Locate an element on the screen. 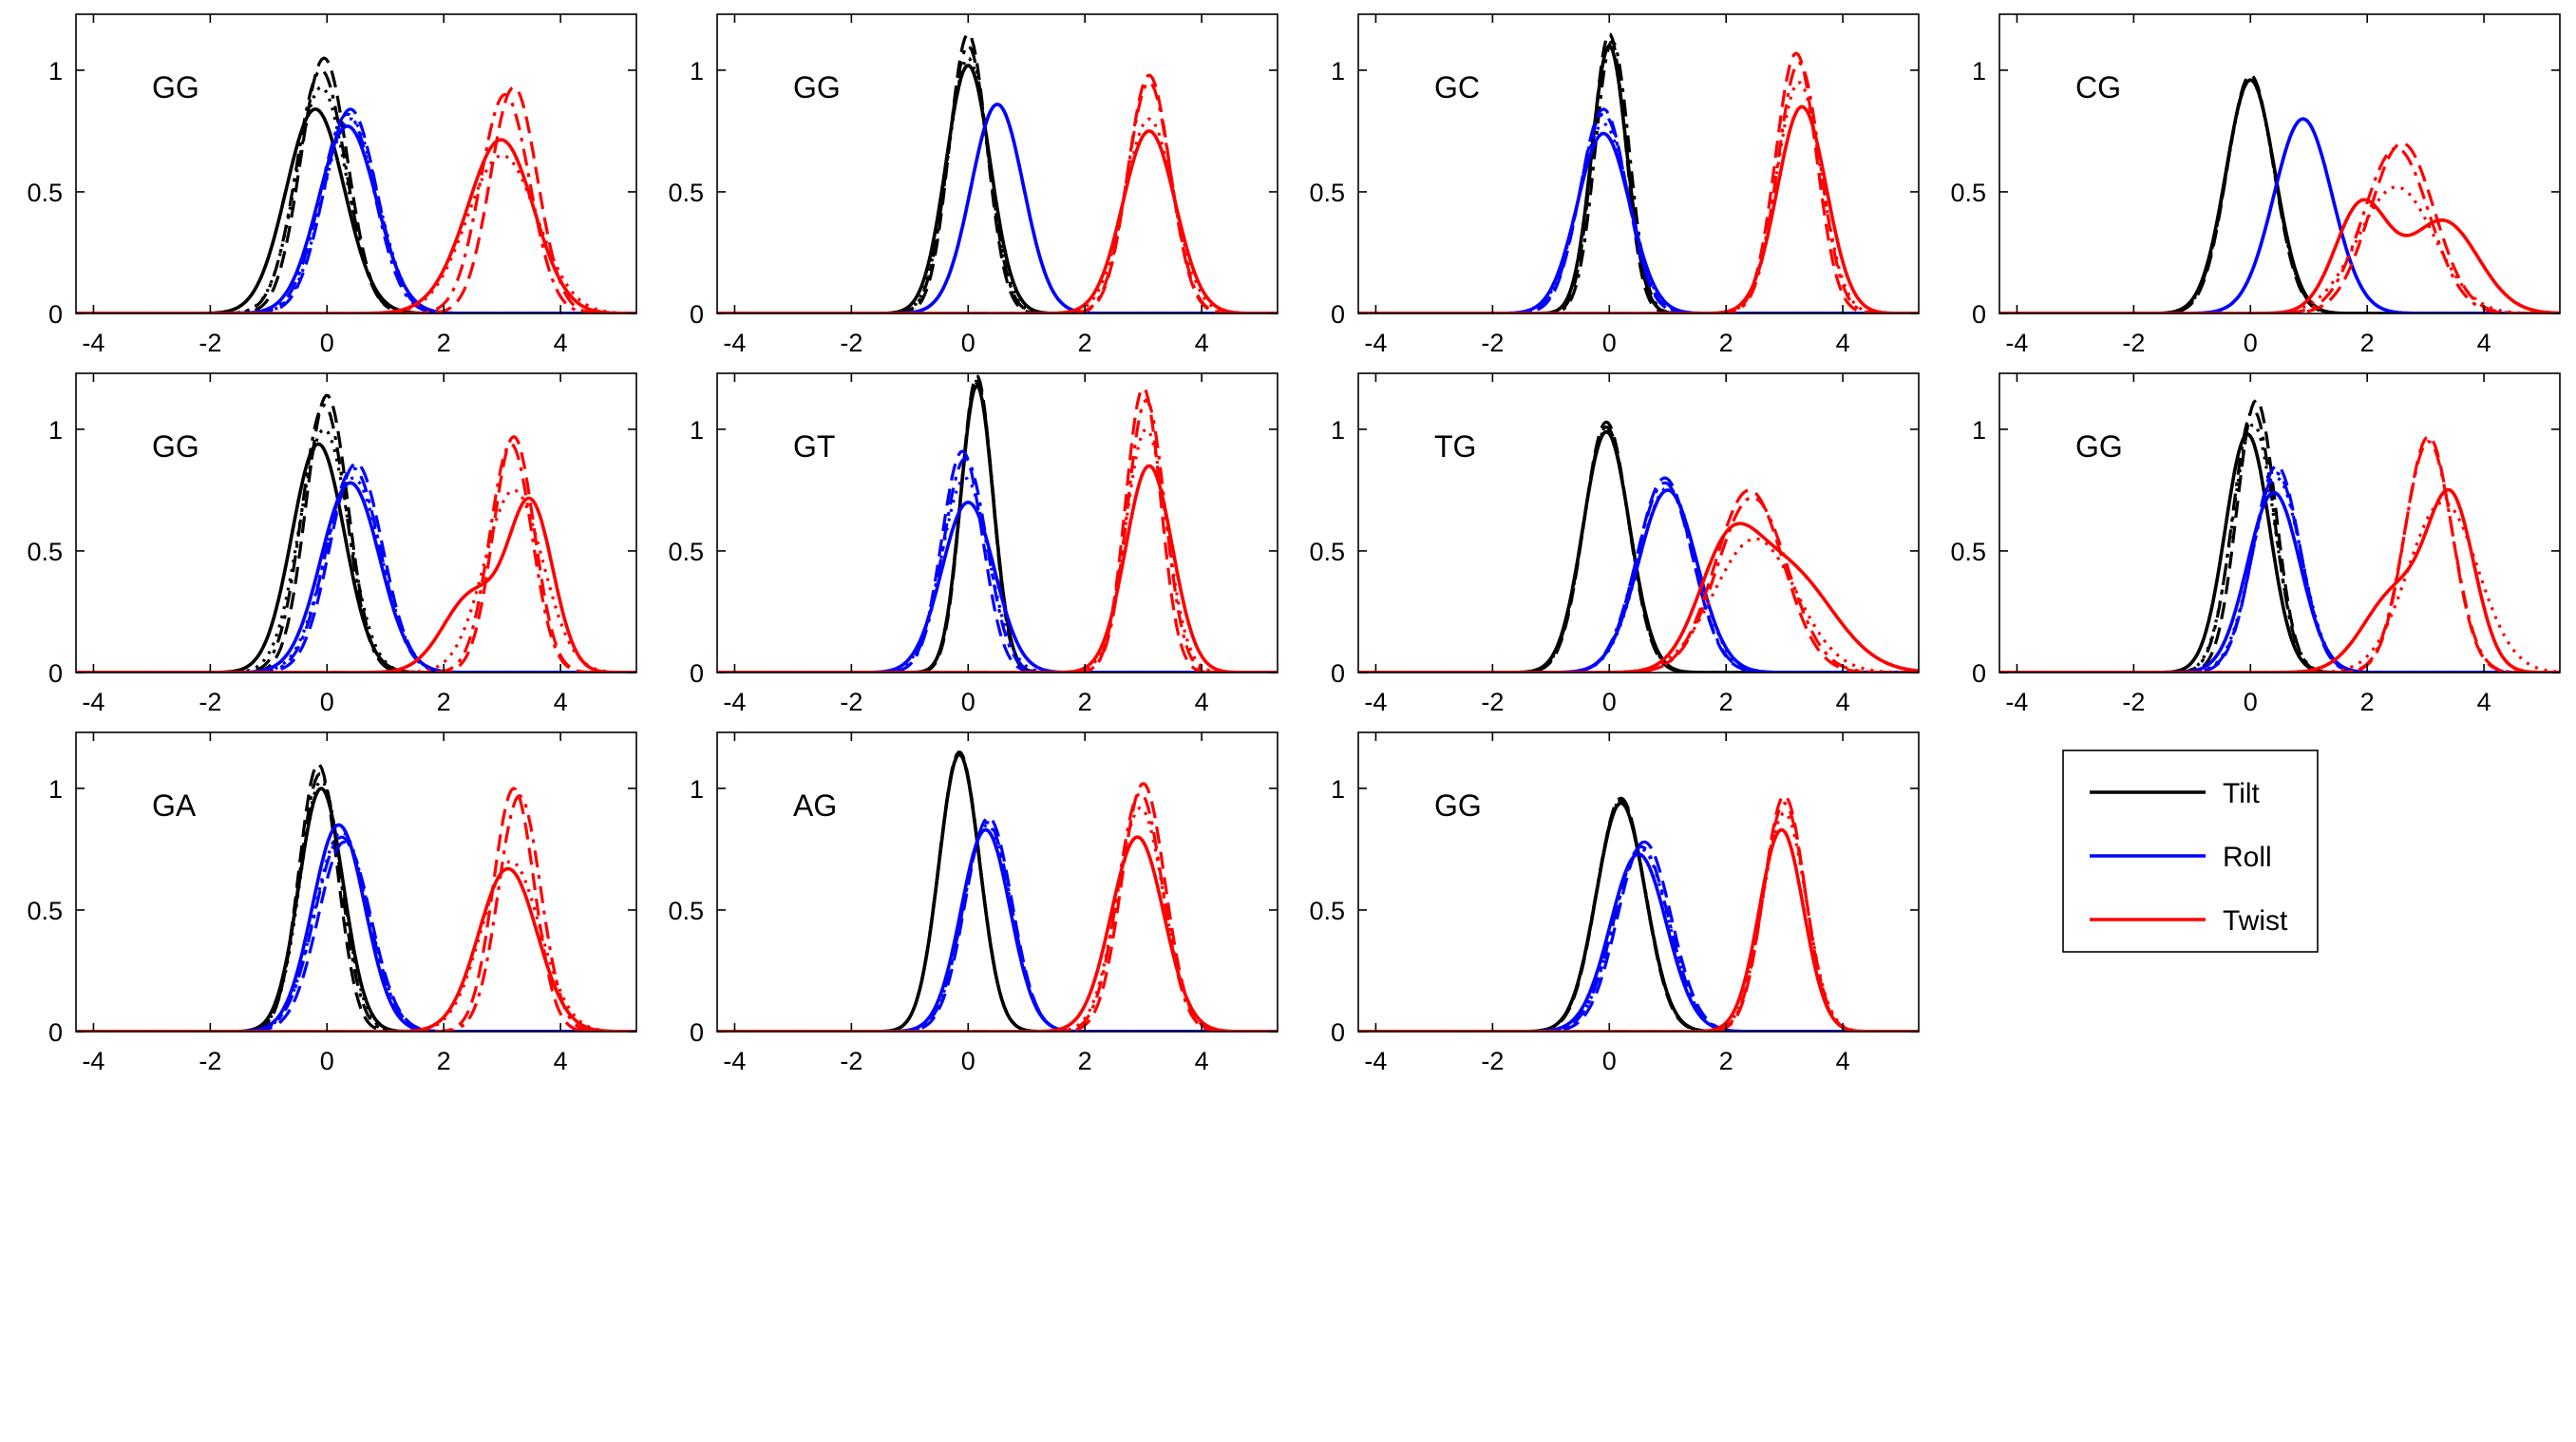 The image size is (2576, 1442). panel-6: -4 -2 0 2 4 0 0.5 1 GT is located at coordinates (973, 544).